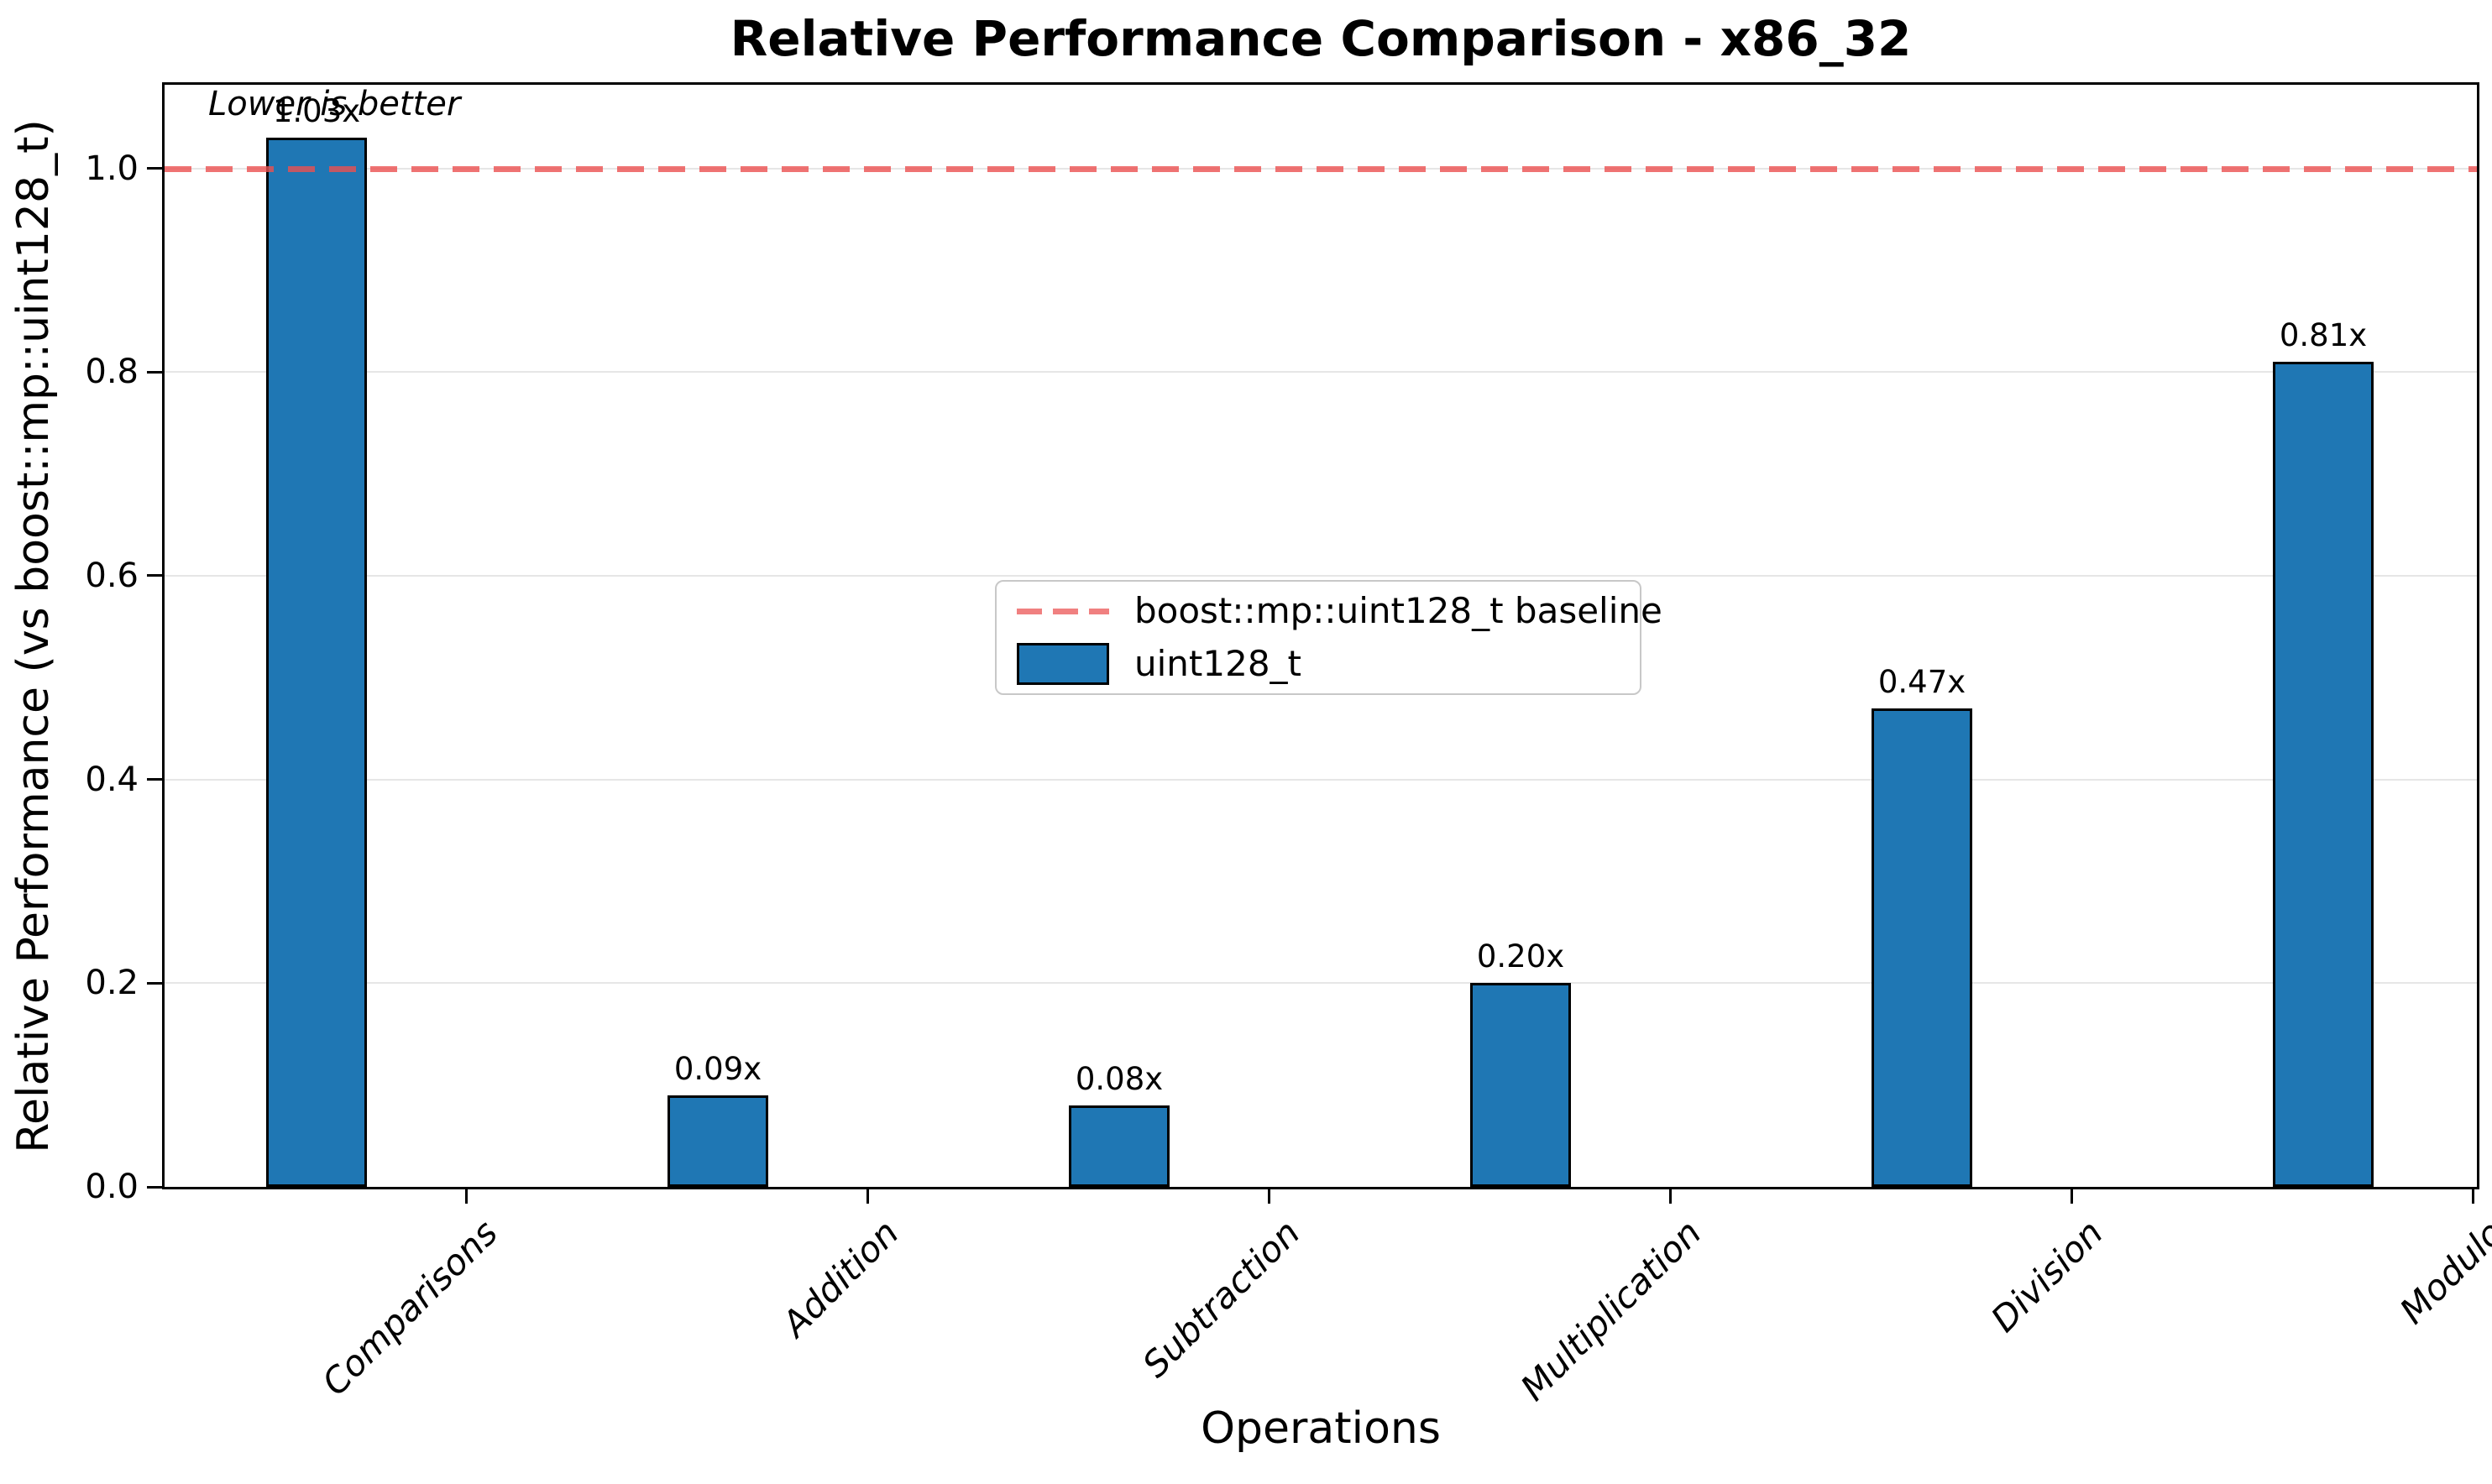  I want to click on legend-dashed-line-sample, so click(1063, 611).